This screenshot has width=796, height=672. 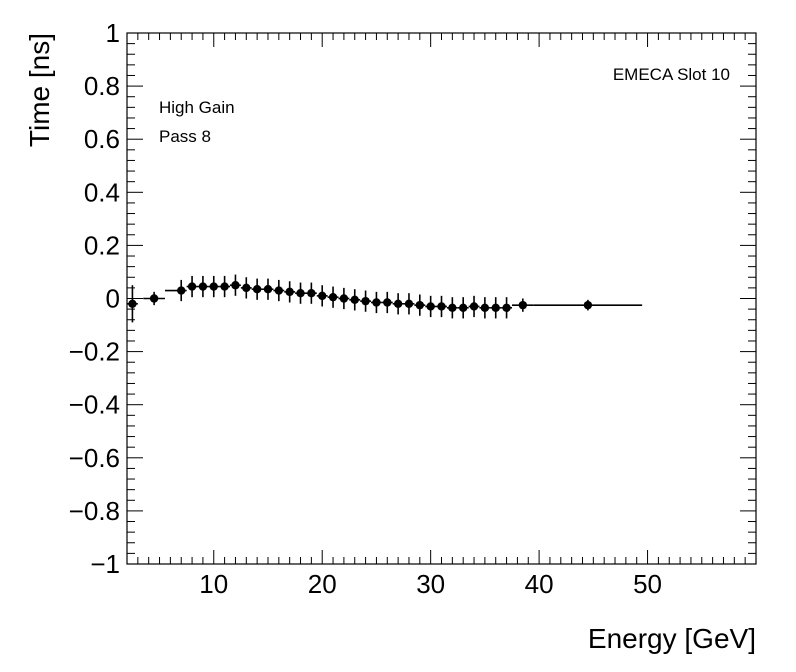 I want to click on y-tick-label: −1, so click(x=105, y=564).